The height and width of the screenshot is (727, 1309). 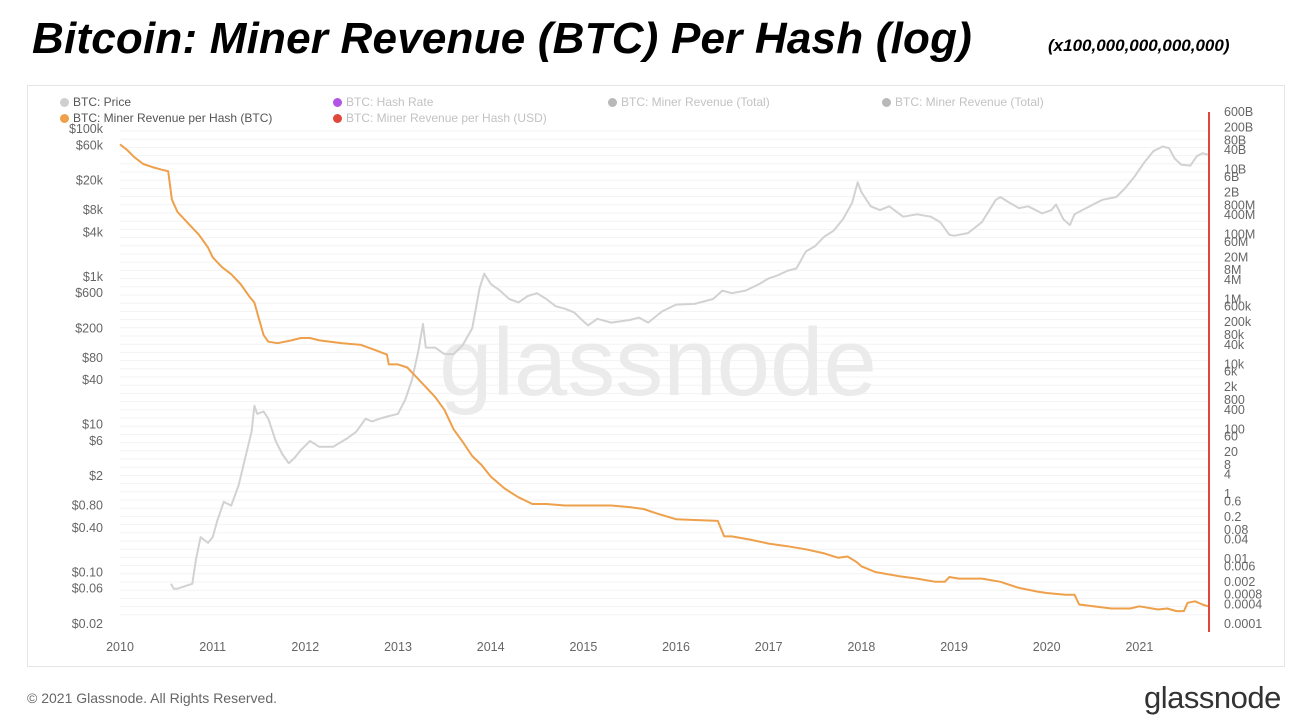 I want to click on legend-label: BTC: Miner Revenue per Hash (USD), so click(x=446, y=118).